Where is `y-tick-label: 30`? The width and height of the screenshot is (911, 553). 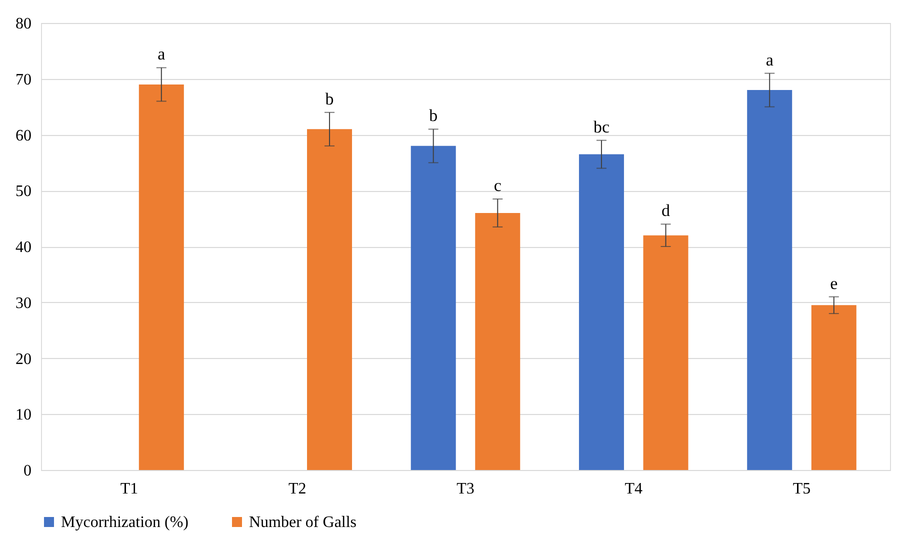 y-tick-label: 30 is located at coordinates (24, 303).